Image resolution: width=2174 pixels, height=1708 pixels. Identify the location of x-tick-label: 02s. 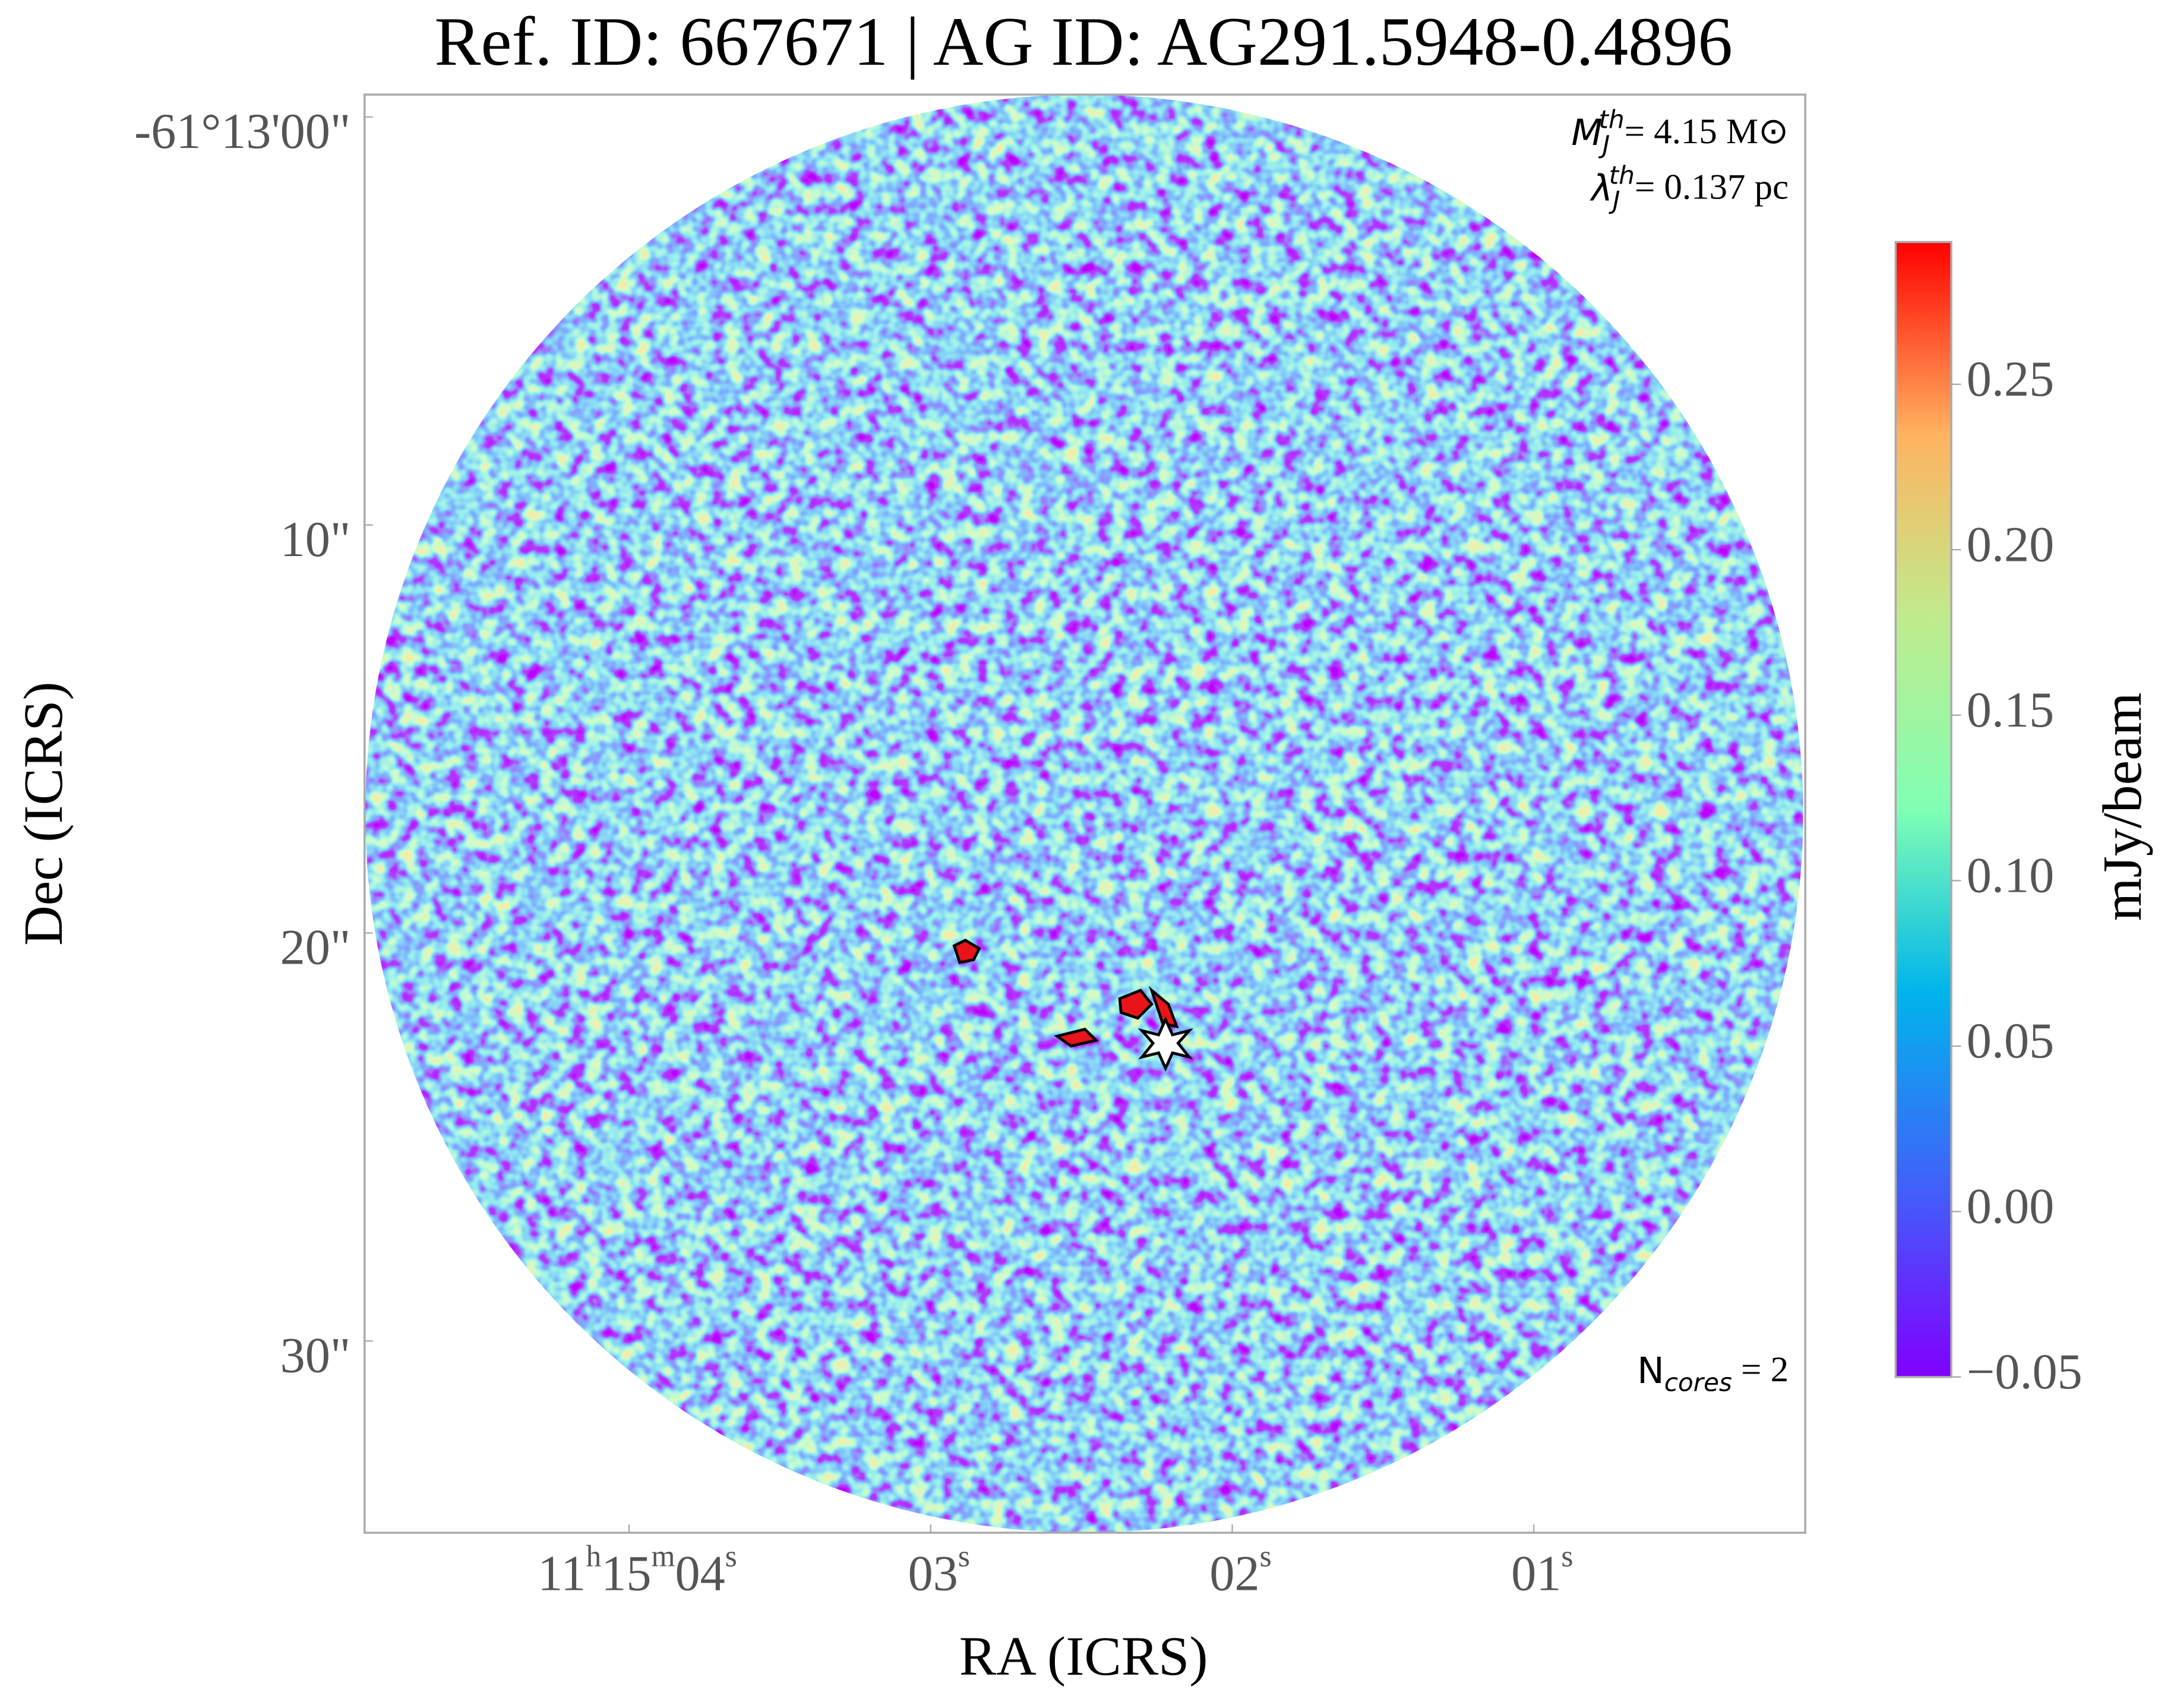
(1240, 1570).